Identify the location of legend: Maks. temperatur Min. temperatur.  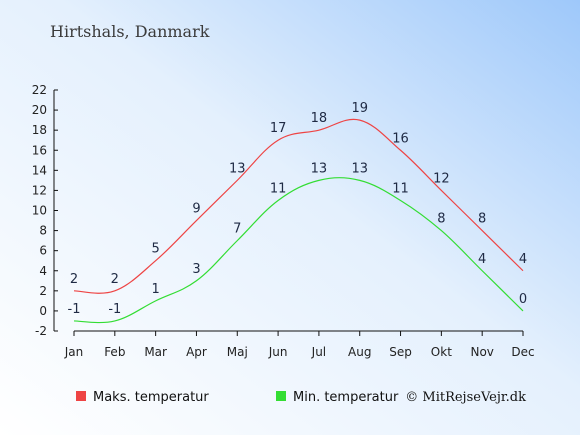
(237, 397).